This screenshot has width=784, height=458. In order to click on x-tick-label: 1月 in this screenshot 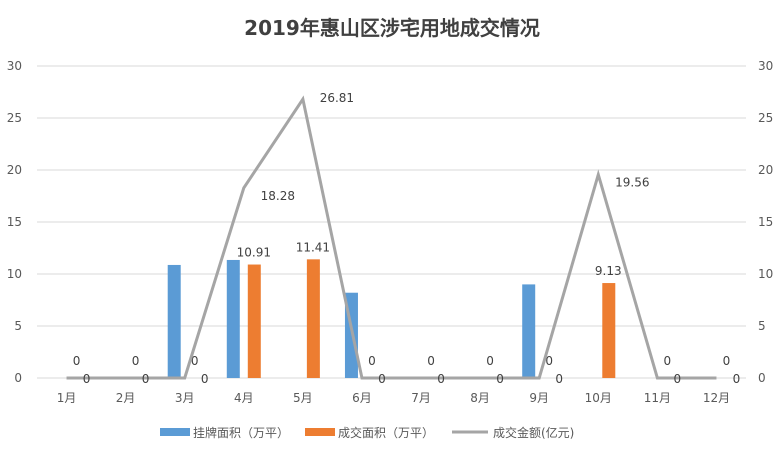, I will do `click(67, 398)`.